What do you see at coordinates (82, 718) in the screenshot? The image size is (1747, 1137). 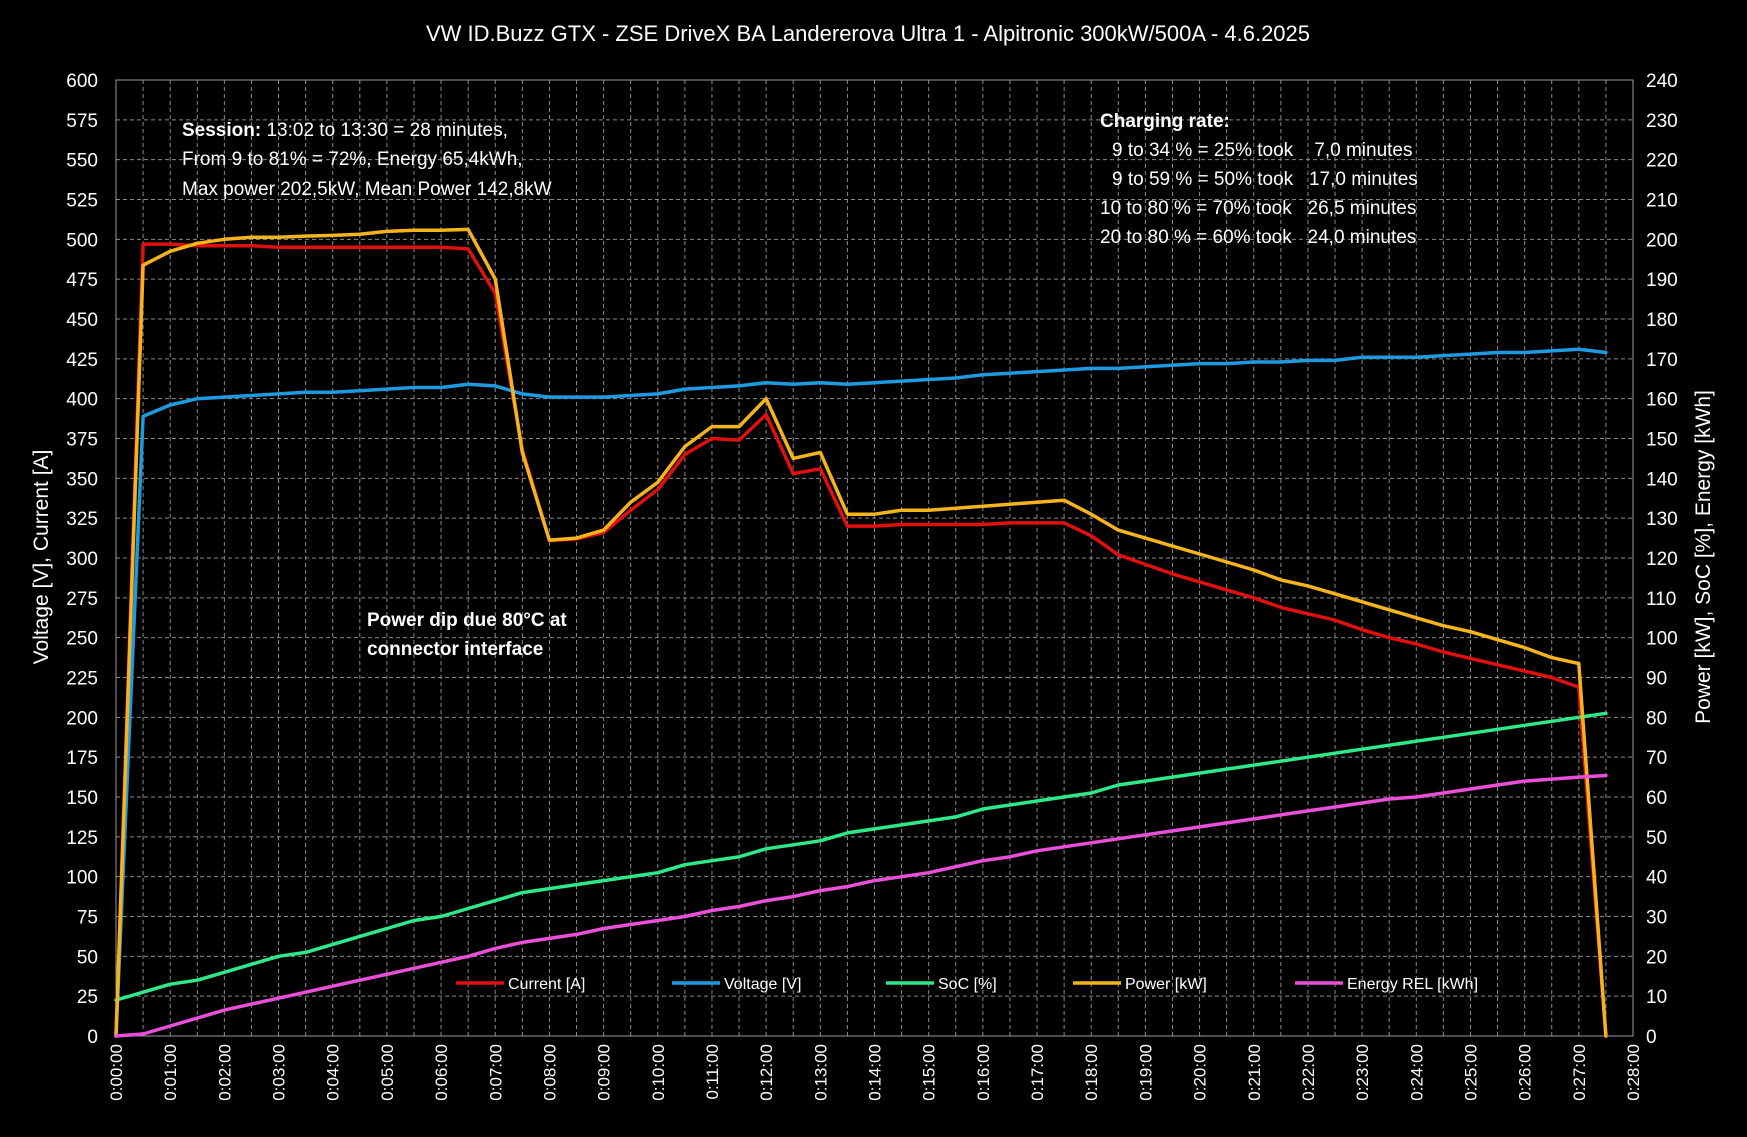 I see `left-y-tick-label: 200` at bounding box center [82, 718].